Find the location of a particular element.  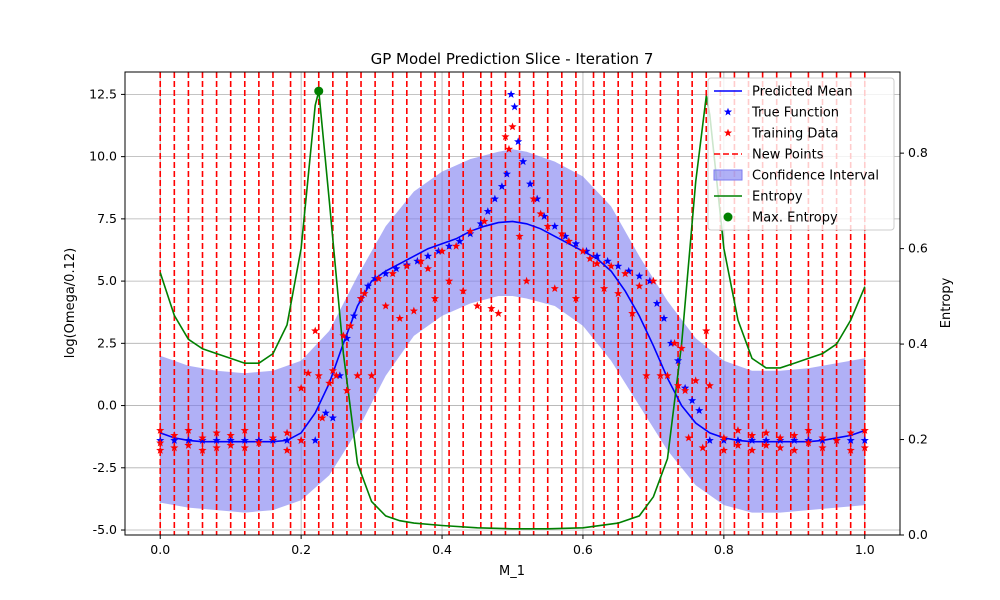

legend-item: Entropy is located at coordinates (758, 197).